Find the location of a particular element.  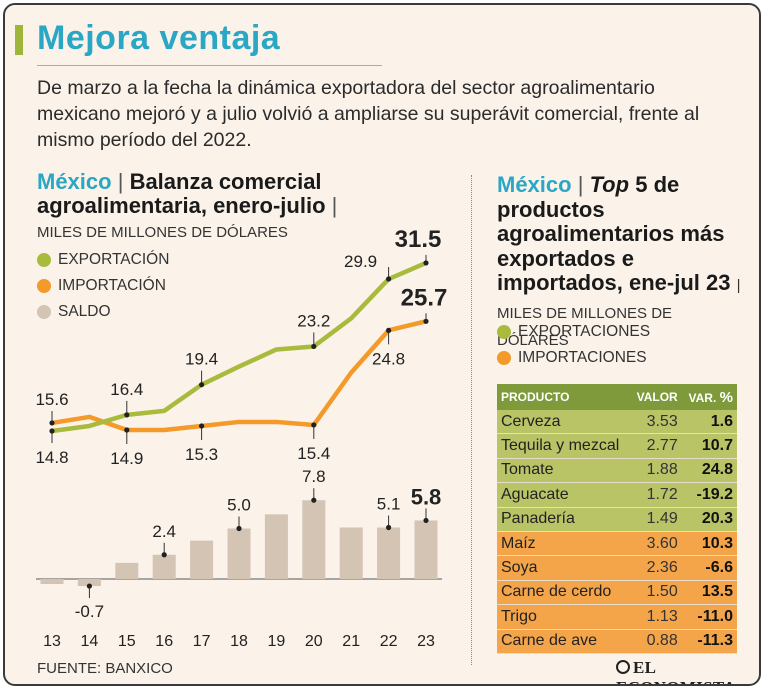

legend-item-export: EXPORTACIÓN is located at coordinates (103, 260).